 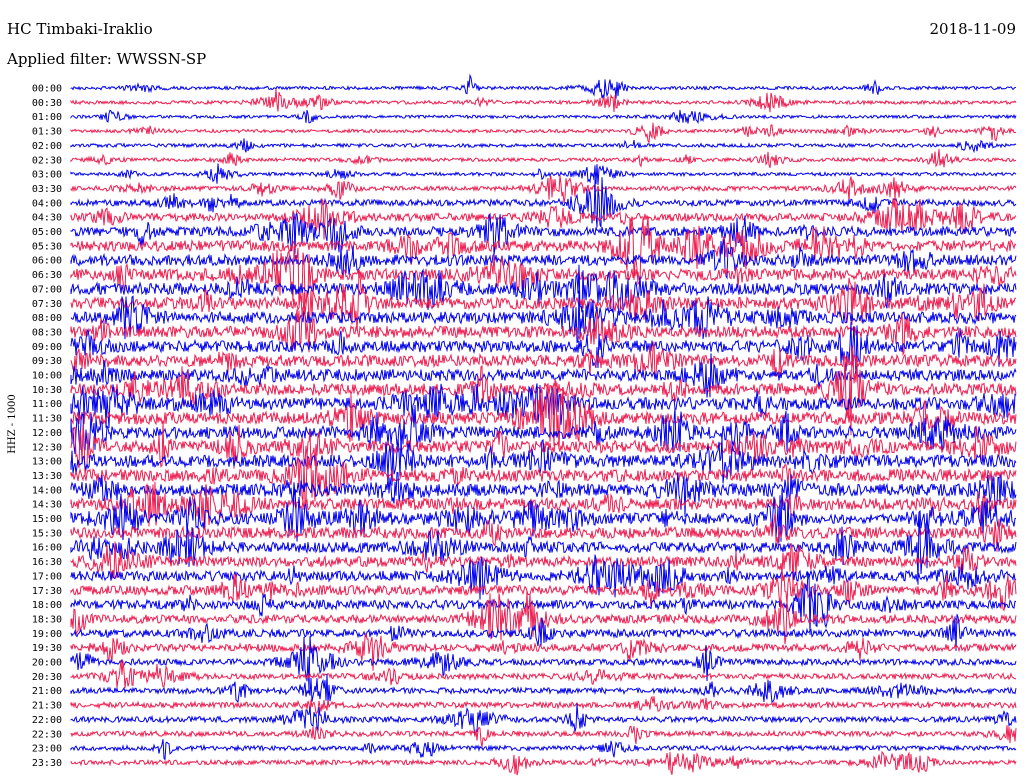 What do you see at coordinates (47, 533) in the screenshot?
I see `row-time-label: 15:30` at bounding box center [47, 533].